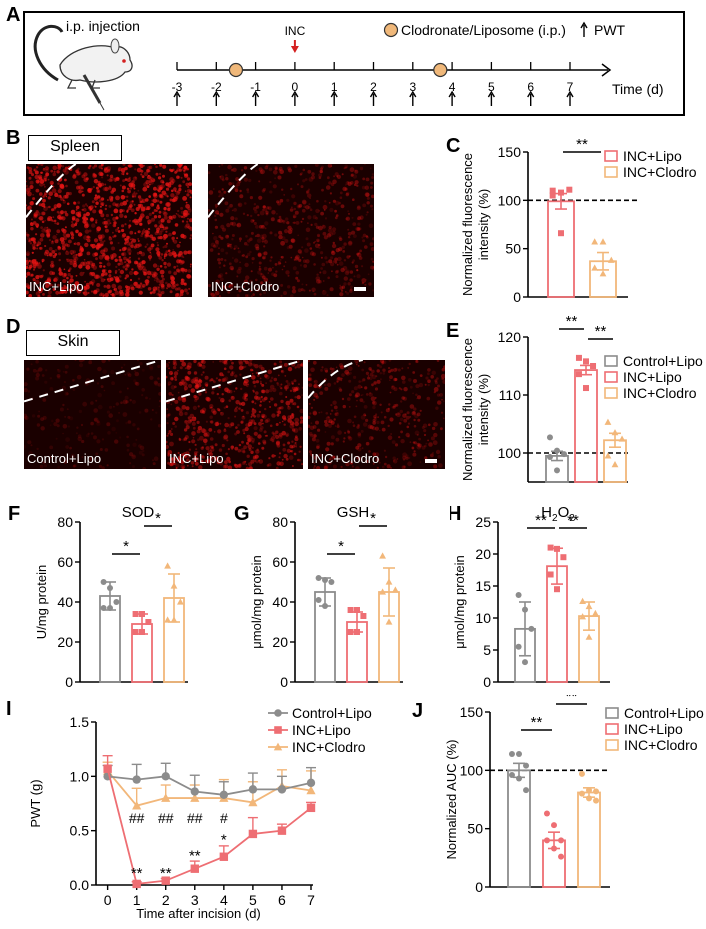 This screenshot has width=706, height=929. What do you see at coordinates (56, 286) in the screenshot?
I see `image-label: INC+Lipo` at bounding box center [56, 286].